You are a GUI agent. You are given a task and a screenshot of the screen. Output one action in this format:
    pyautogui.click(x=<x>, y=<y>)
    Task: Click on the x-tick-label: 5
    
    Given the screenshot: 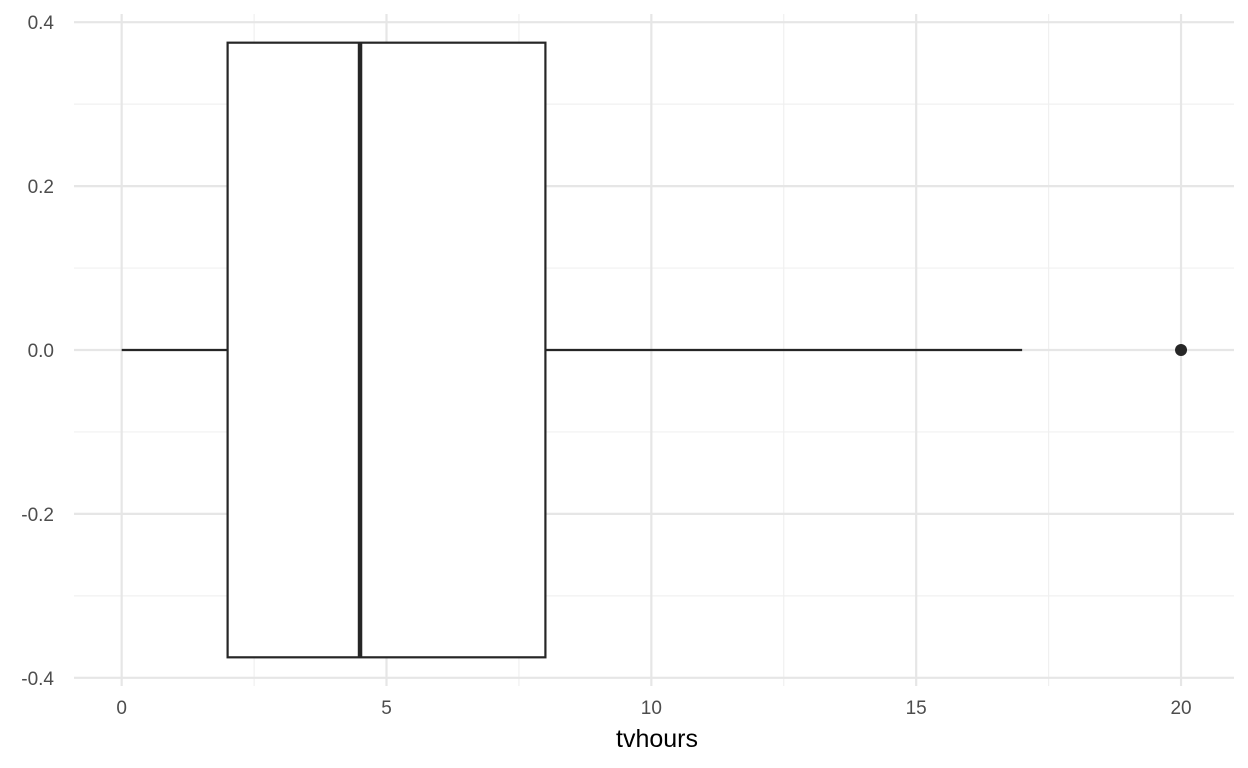 What is the action you would take?
    pyautogui.click(x=386, y=708)
    